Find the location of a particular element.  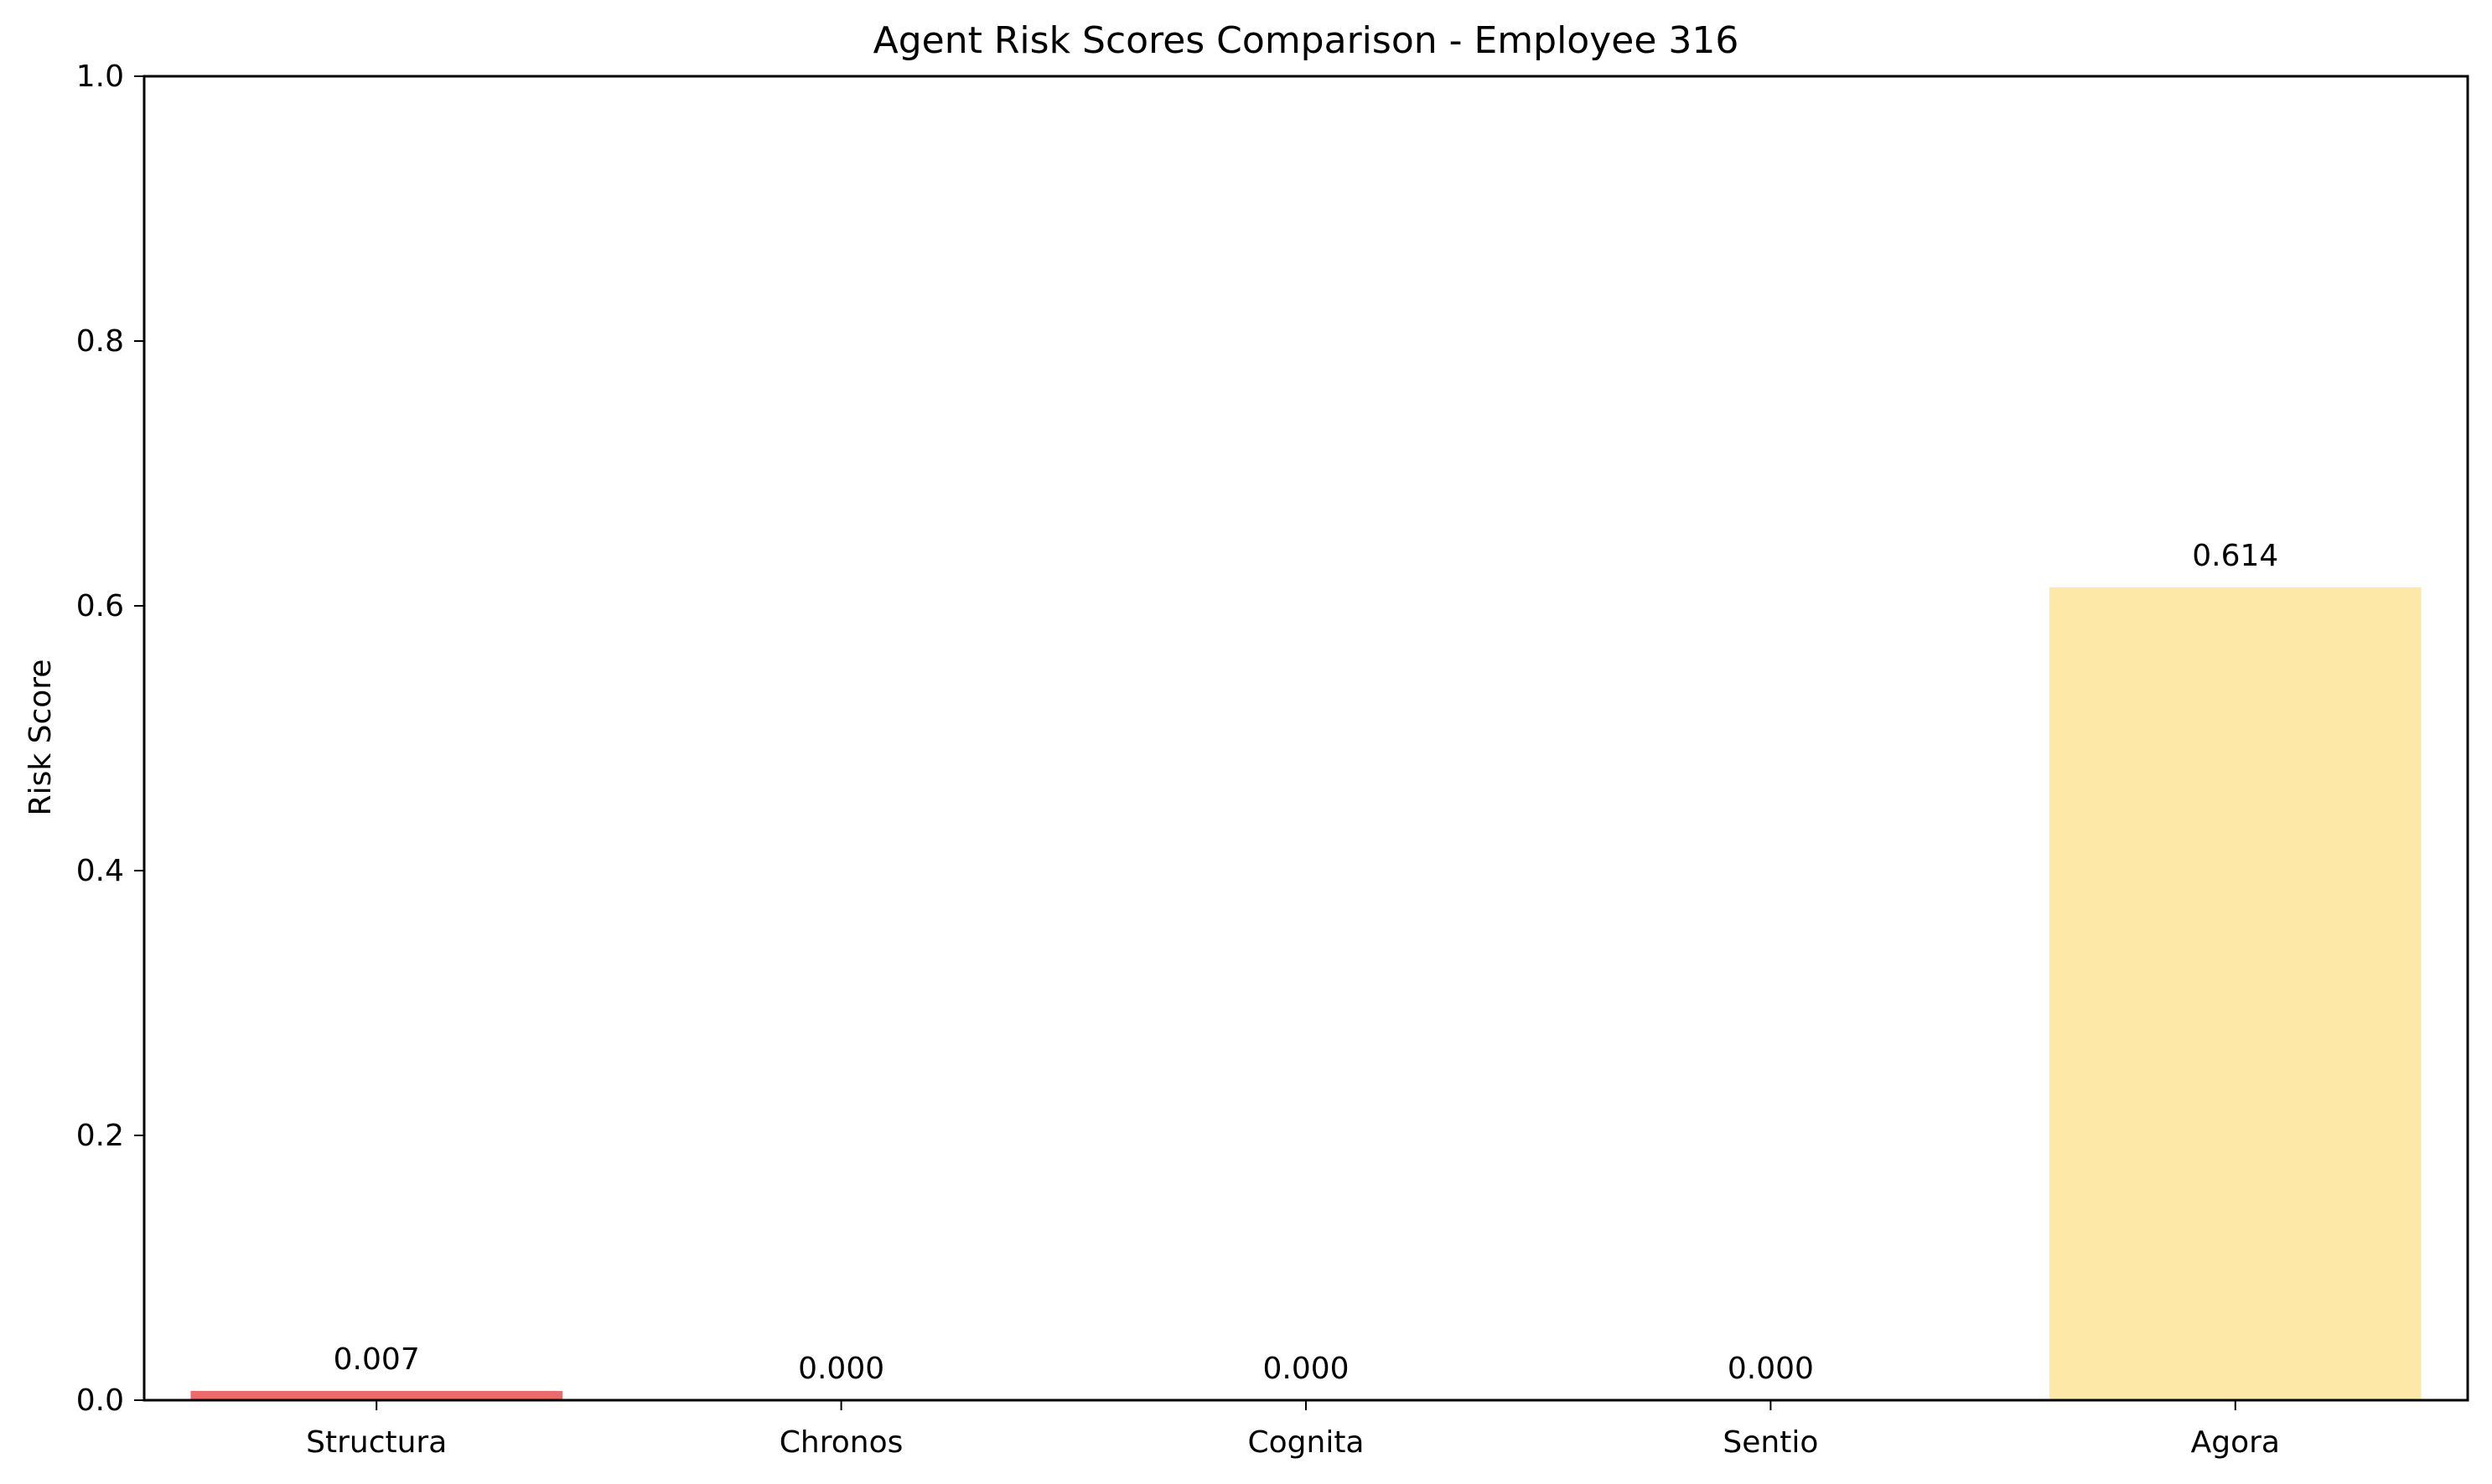

bar-agora is located at coordinates (2235, 994).